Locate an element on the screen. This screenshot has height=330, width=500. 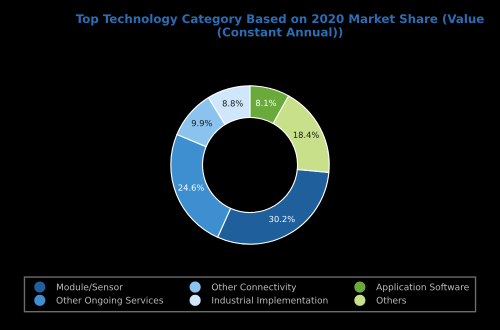
data-label: 18.4% is located at coordinates (306, 135).